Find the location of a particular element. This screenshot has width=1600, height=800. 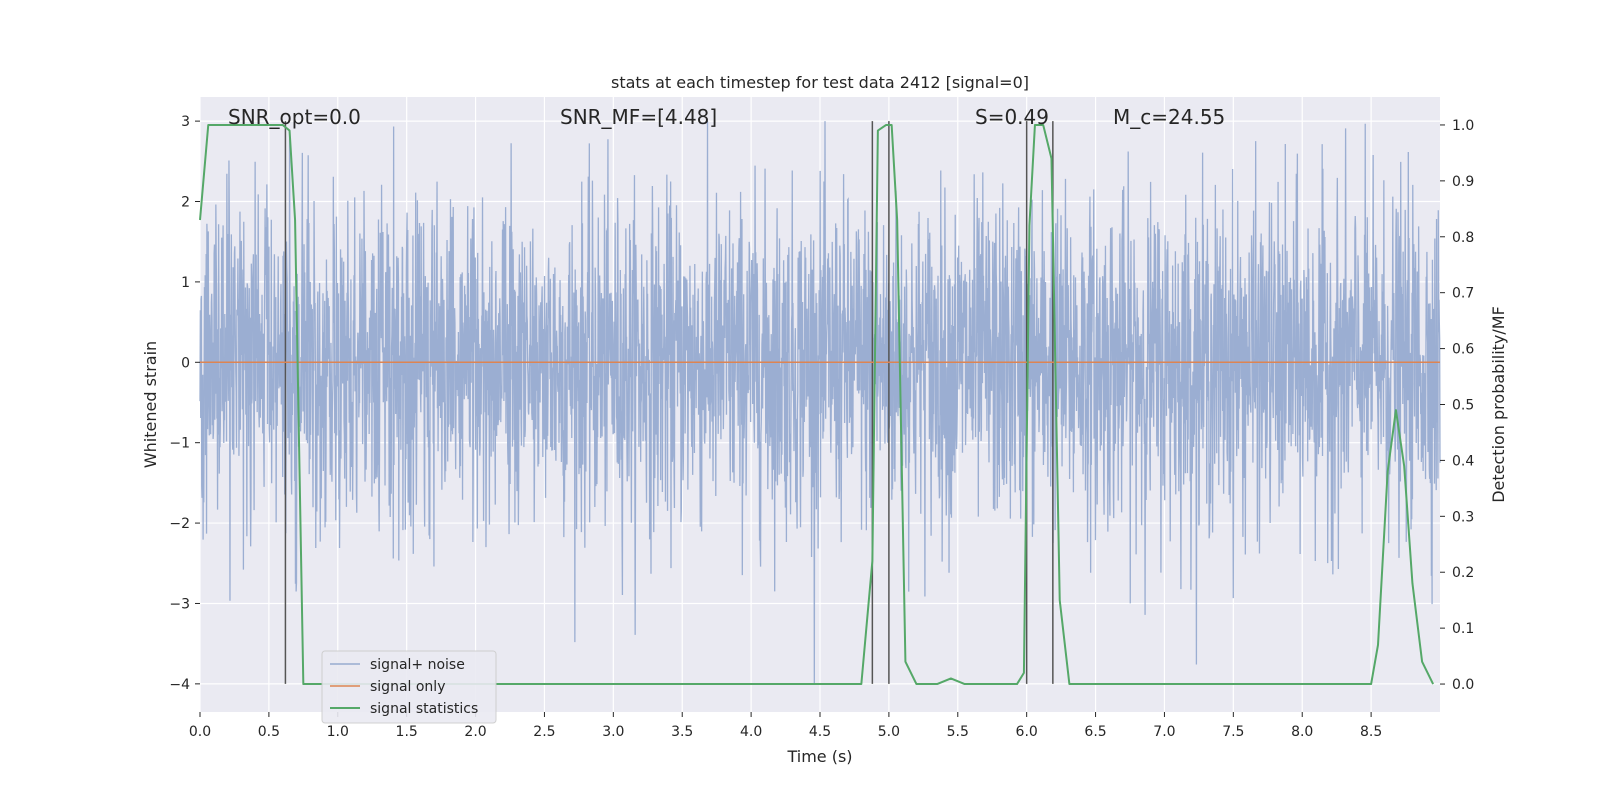

x-tick-label-17: 8.5 is located at coordinates (1371, 732).